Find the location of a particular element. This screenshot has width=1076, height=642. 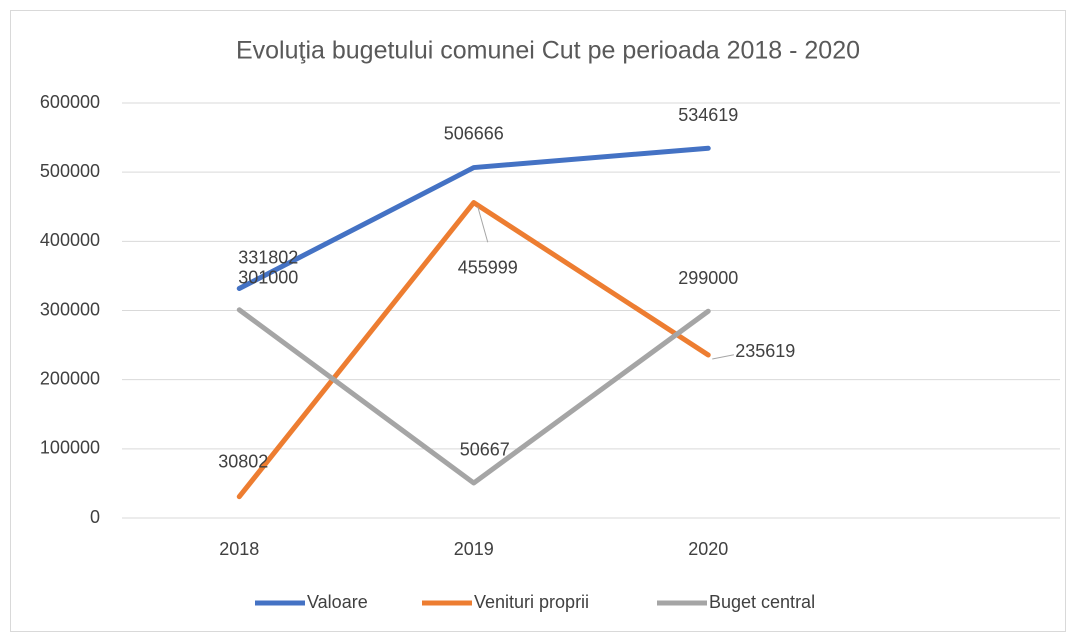

y-tick-label: 400000 is located at coordinates (70, 240).